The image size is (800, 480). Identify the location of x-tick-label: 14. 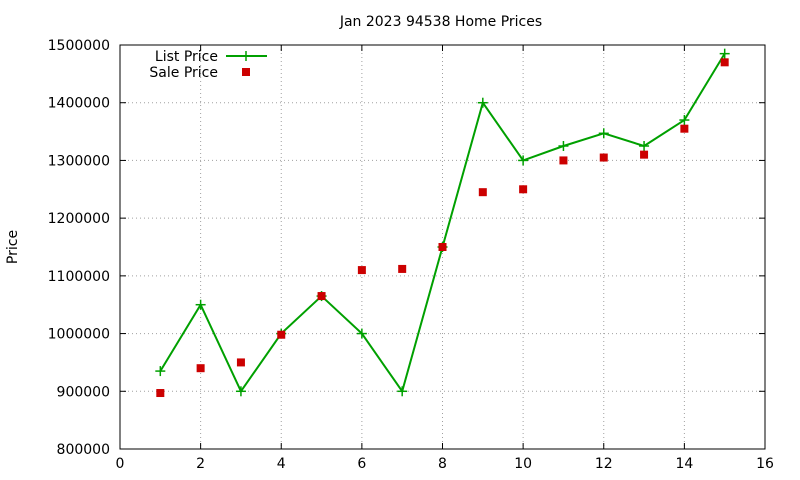
(684, 464).